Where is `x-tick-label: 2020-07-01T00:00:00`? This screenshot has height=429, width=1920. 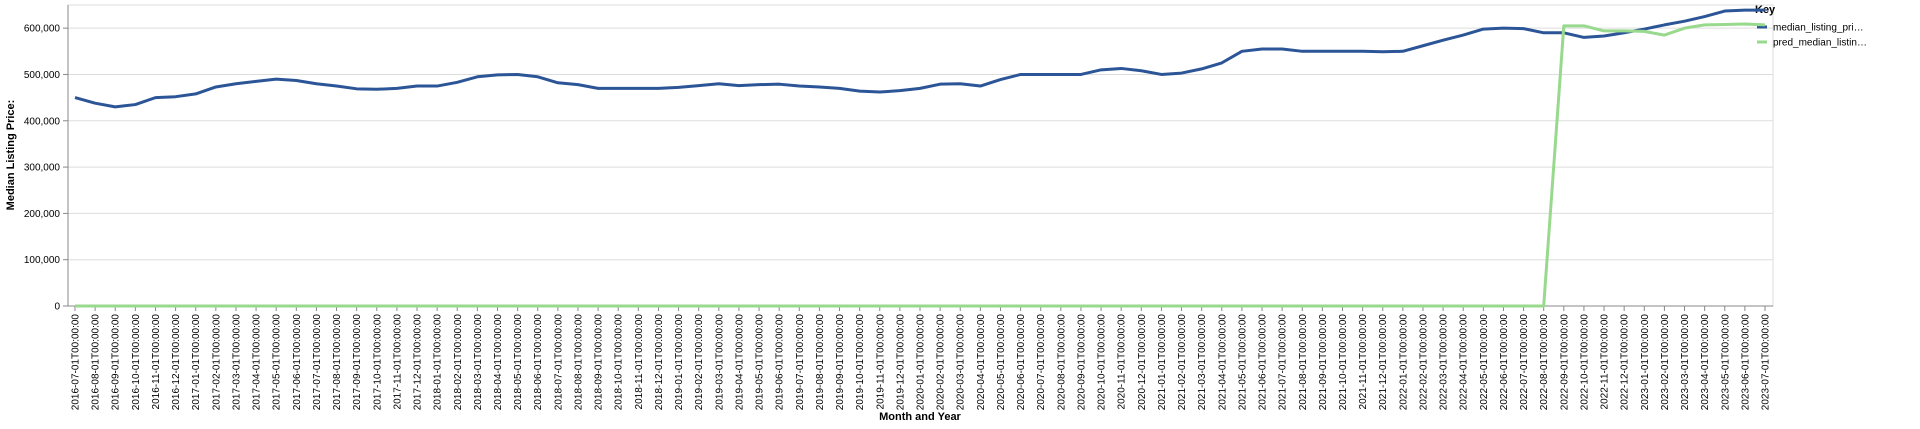 x-tick-label: 2020-07-01T00:00:00 is located at coordinates (1041, 362).